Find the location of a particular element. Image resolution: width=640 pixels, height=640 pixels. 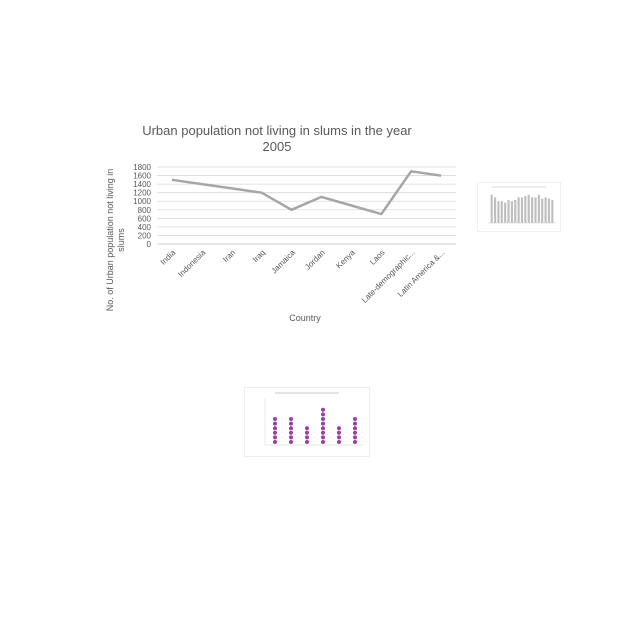

y-tick-label: 1800 is located at coordinates (142, 167).